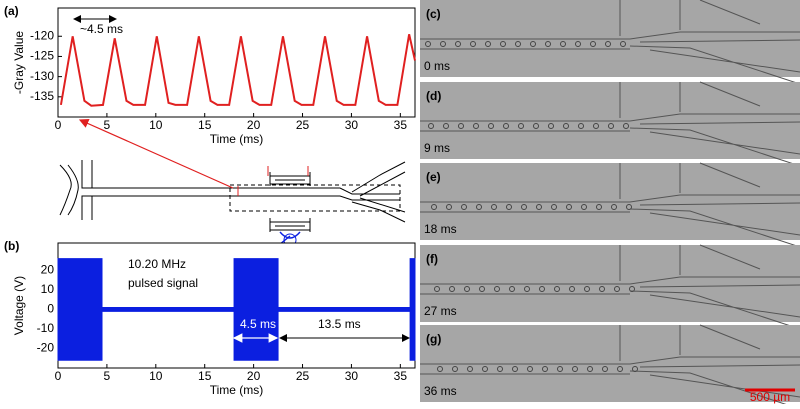  Describe the element at coordinates (437, 66) in the screenshot. I see `time-label: 0 ms` at that location.